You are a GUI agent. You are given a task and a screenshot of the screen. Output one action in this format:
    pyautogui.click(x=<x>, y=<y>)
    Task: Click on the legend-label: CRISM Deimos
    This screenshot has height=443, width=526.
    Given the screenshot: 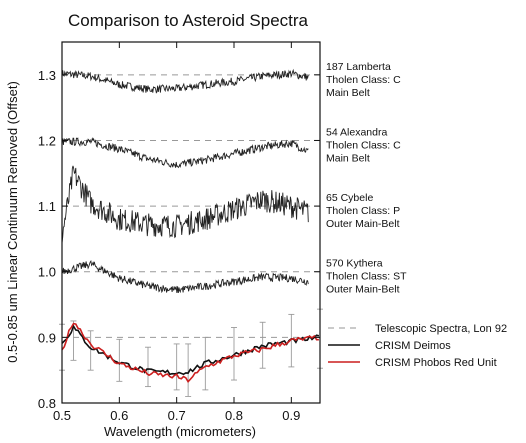 What is the action you would take?
    pyautogui.click(x=413, y=346)
    